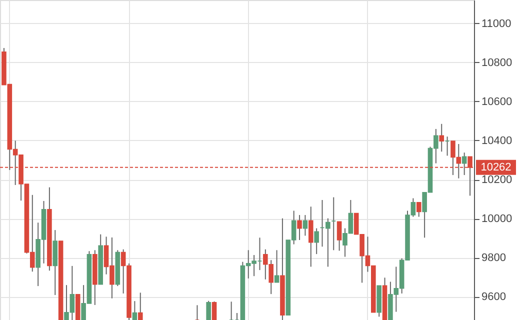 The width and height of the screenshot is (518, 320). What do you see at coordinates (494, 258) in the screenshot?
I see `y-tick-label: 9800` at bounding box center [494, 258].